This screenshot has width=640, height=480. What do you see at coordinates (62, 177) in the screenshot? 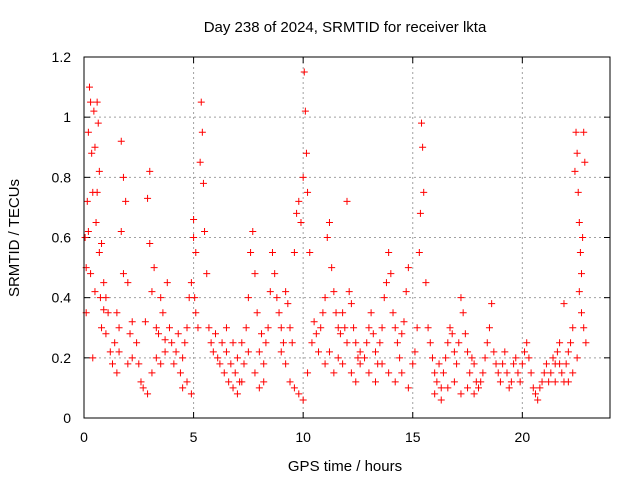
I see `y-tick-label: 0.8` at bounding box center [62, 177].